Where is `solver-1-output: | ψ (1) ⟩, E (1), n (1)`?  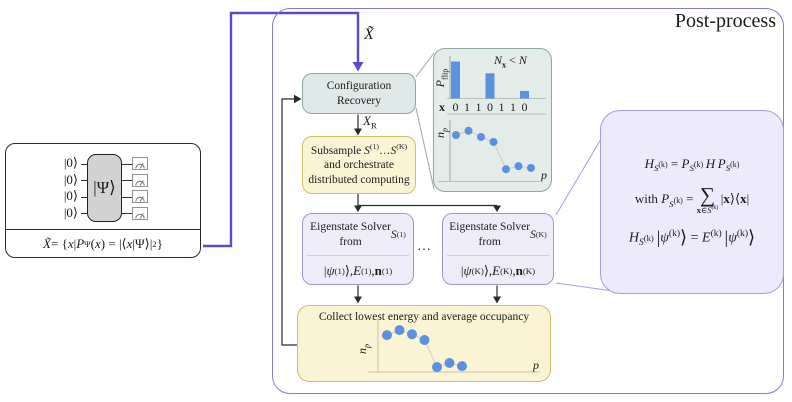
solver-1-output: | ψ (1) ⟩, E (1), n (1) is located at coordinates (358, 270).